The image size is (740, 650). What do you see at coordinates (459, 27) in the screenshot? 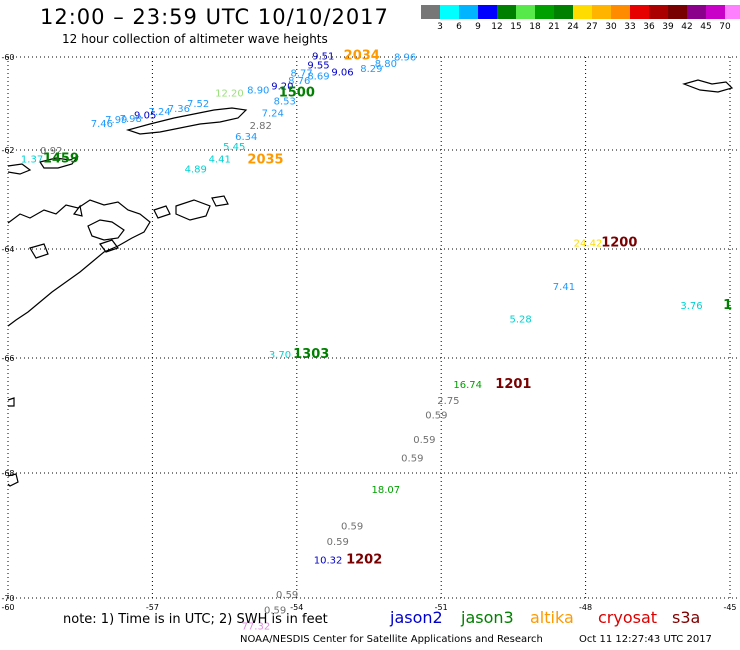
I see `color-legend-label: 6` at bounding box center [459, 27].